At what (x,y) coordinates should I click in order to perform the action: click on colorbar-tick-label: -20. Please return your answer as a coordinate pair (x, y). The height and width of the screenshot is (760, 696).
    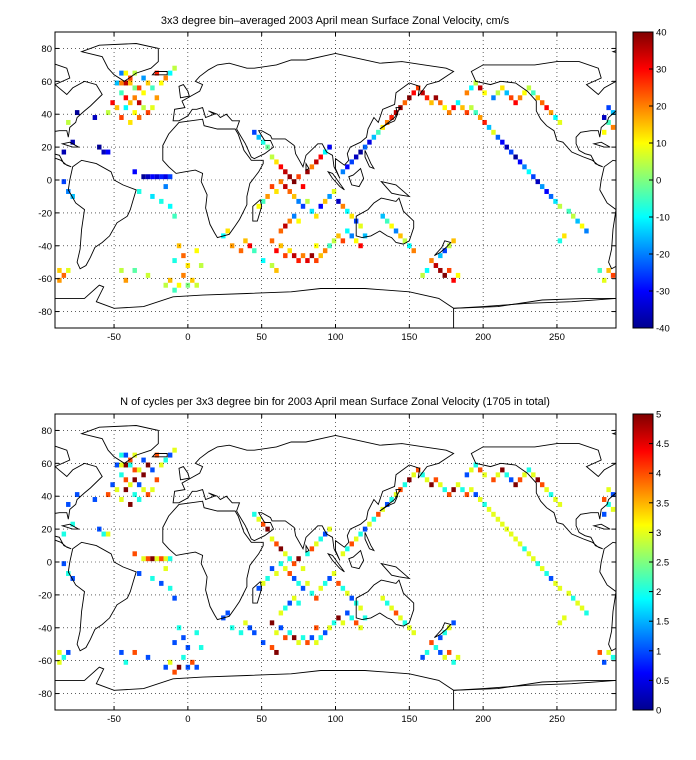
    Looking at the image, I should click on (663, 255).